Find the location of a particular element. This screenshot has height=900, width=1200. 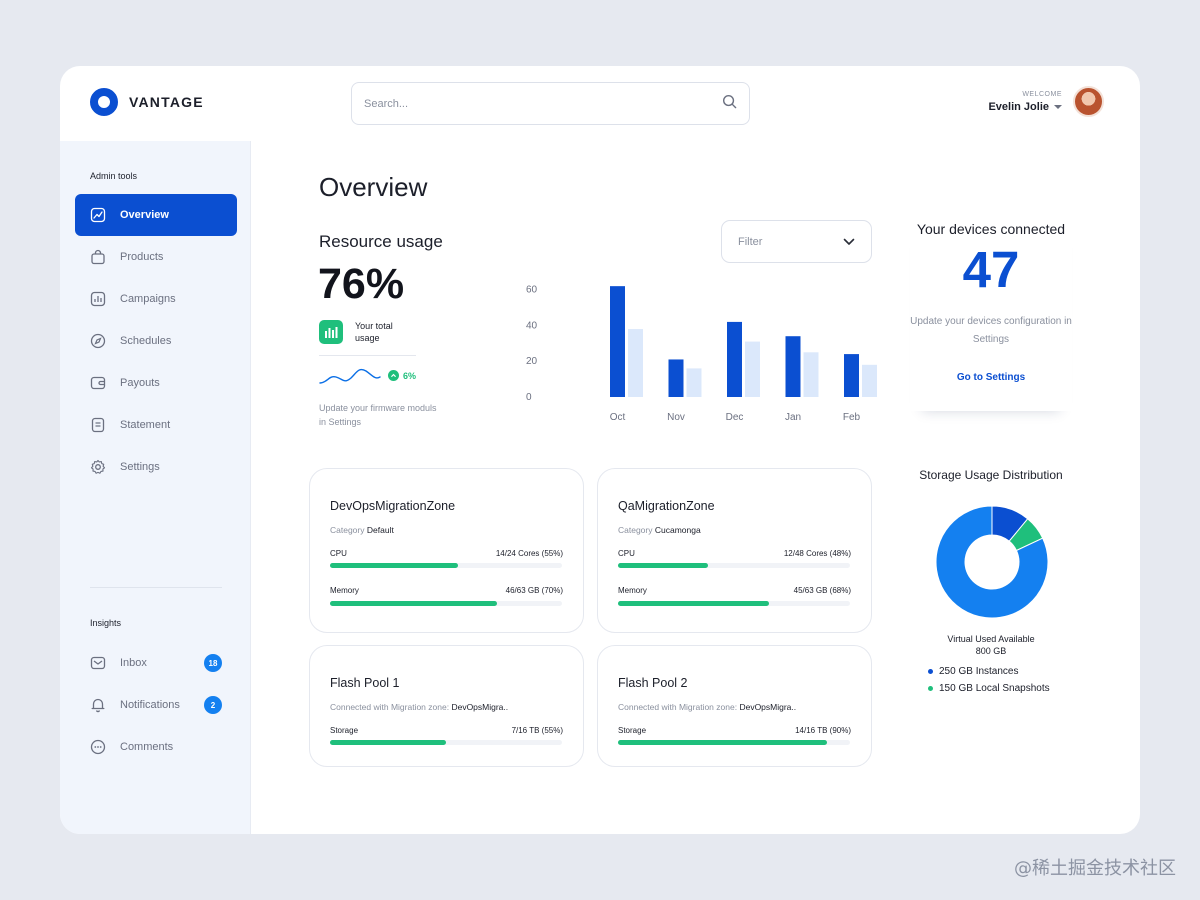

storage-legend: 250 GB Instances 150 GB Local Snapshots is located at coordinates (989, 683).